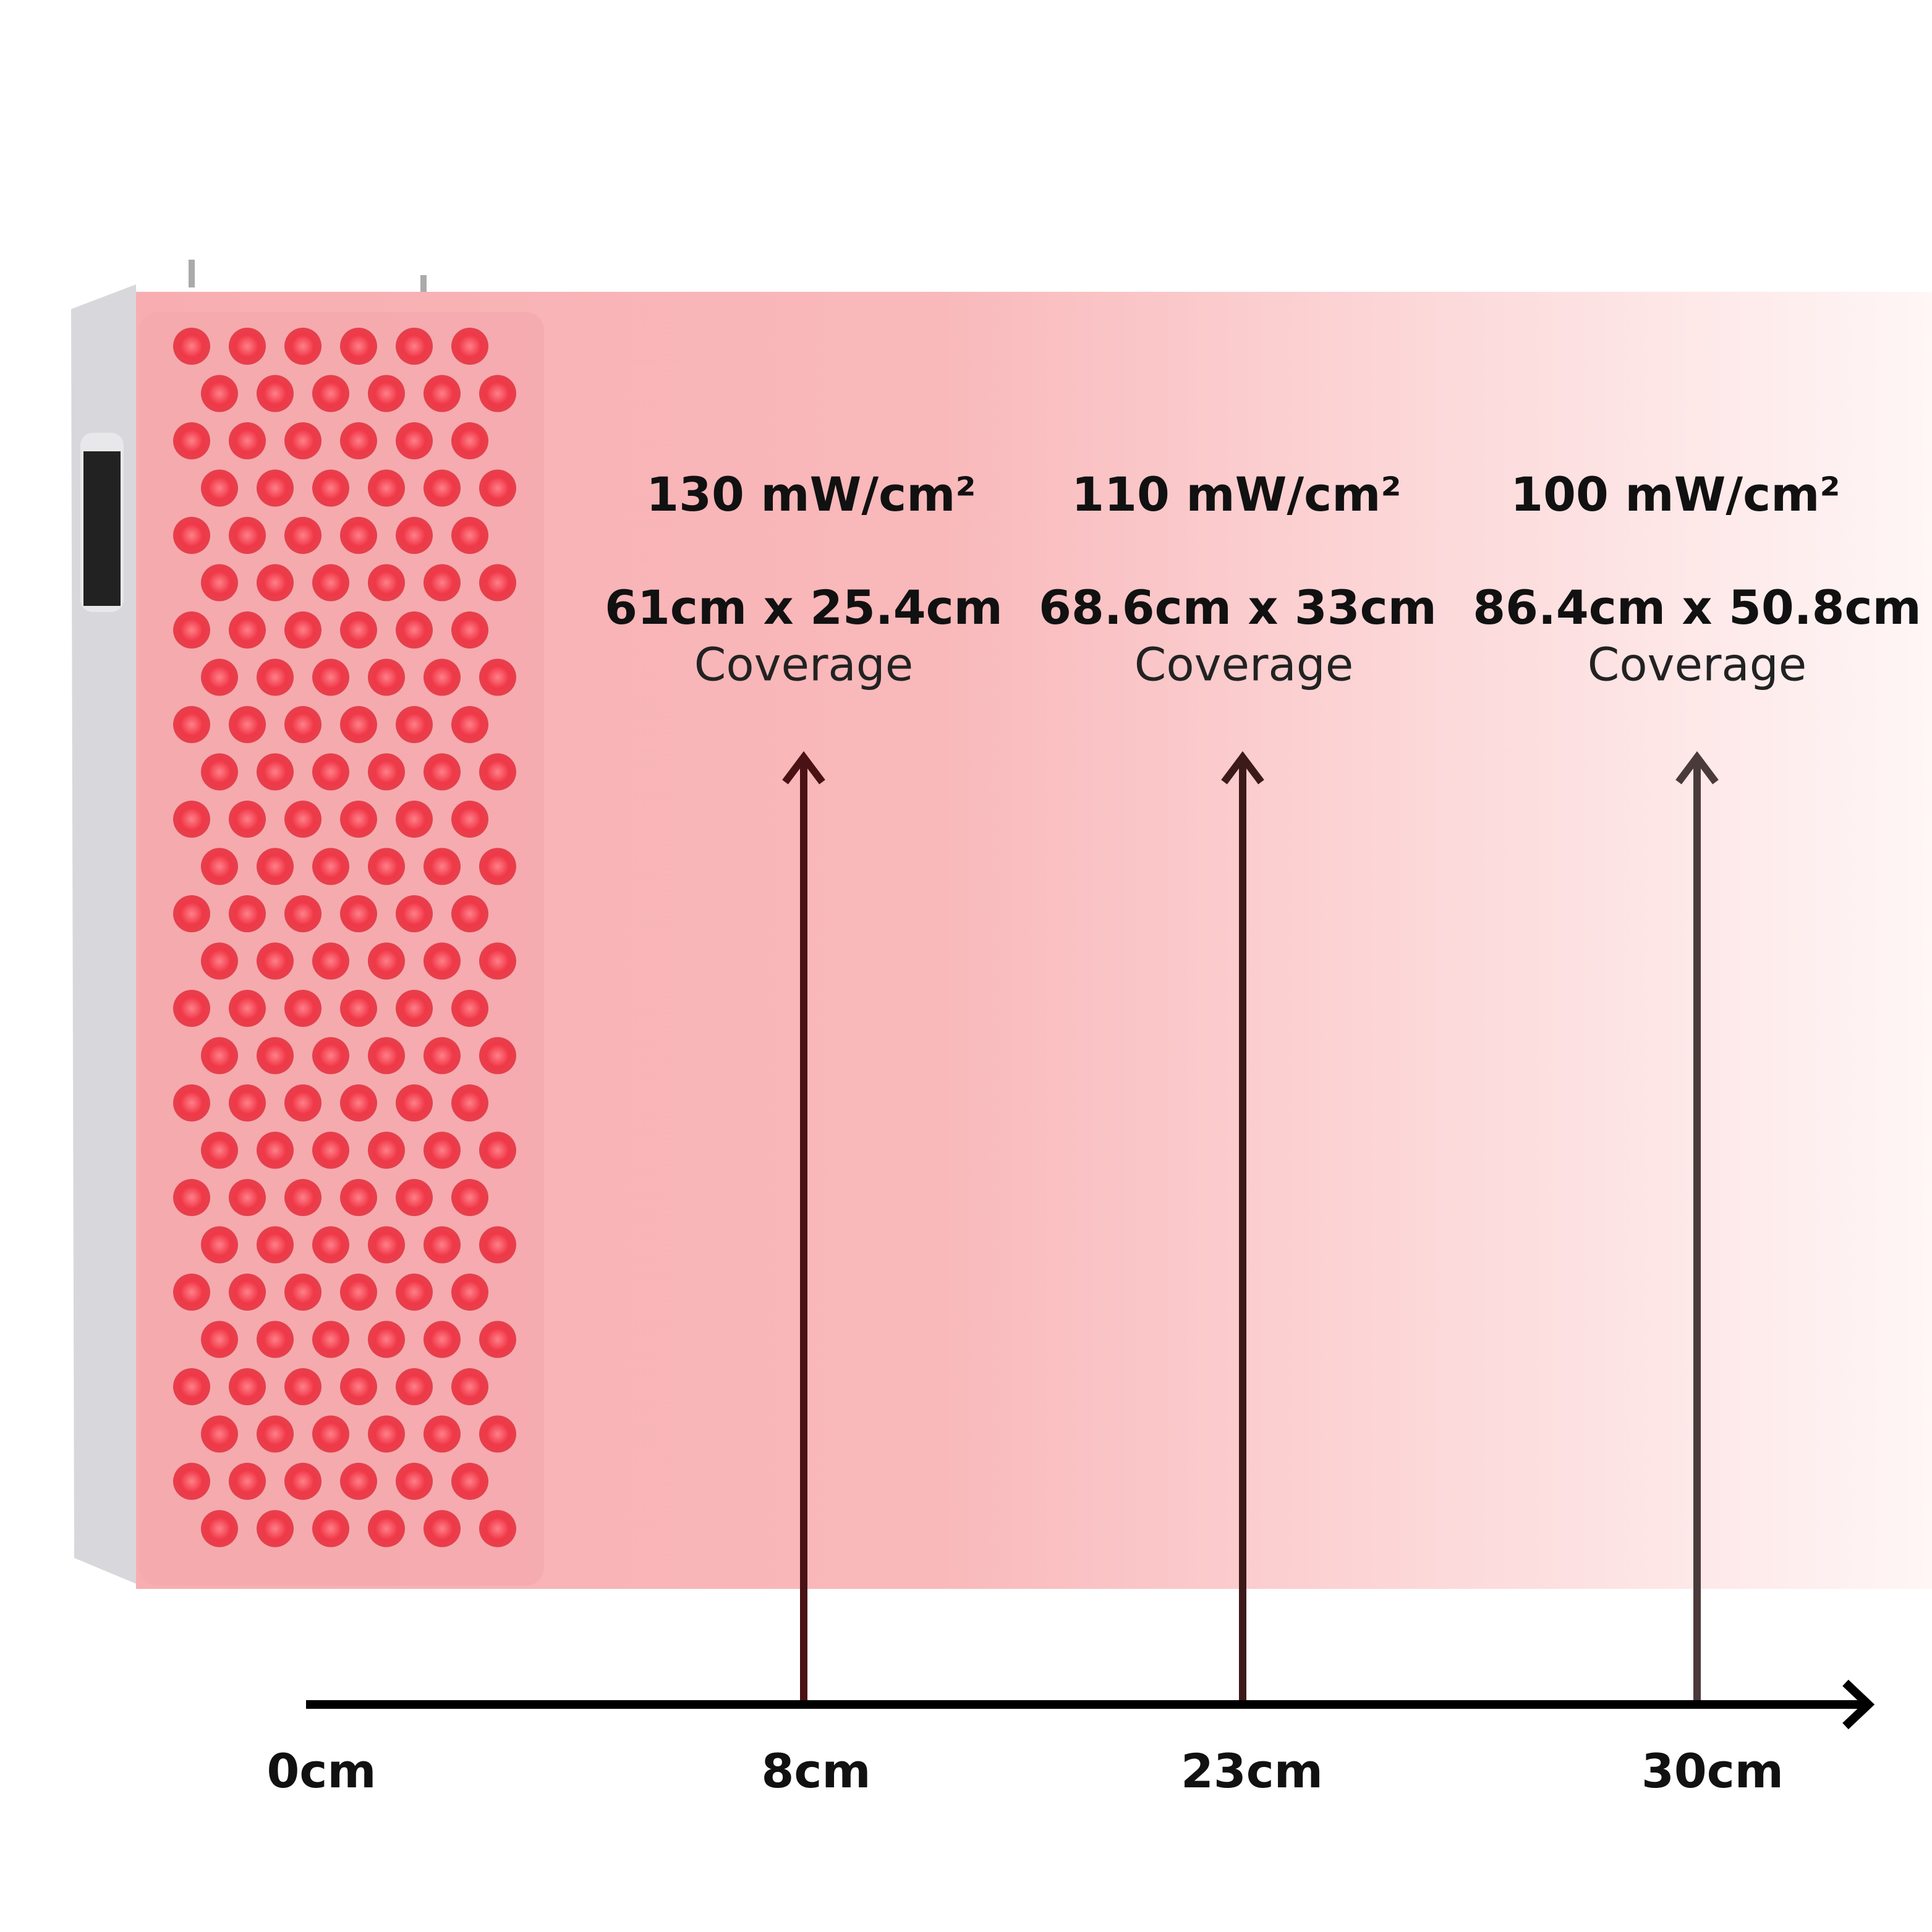  I want to click on coverage-size: 61cm x 25.4cm, so click(804, 607).